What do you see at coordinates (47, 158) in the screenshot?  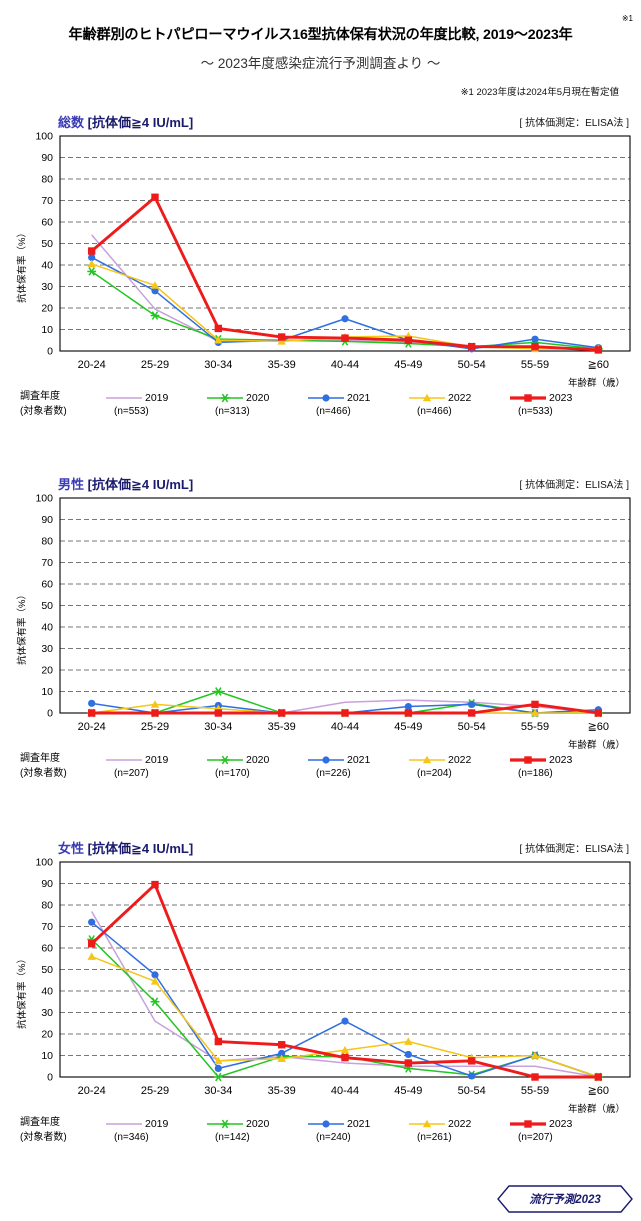 I see `y-tick-label: 90` at bounding box center [47, 158].